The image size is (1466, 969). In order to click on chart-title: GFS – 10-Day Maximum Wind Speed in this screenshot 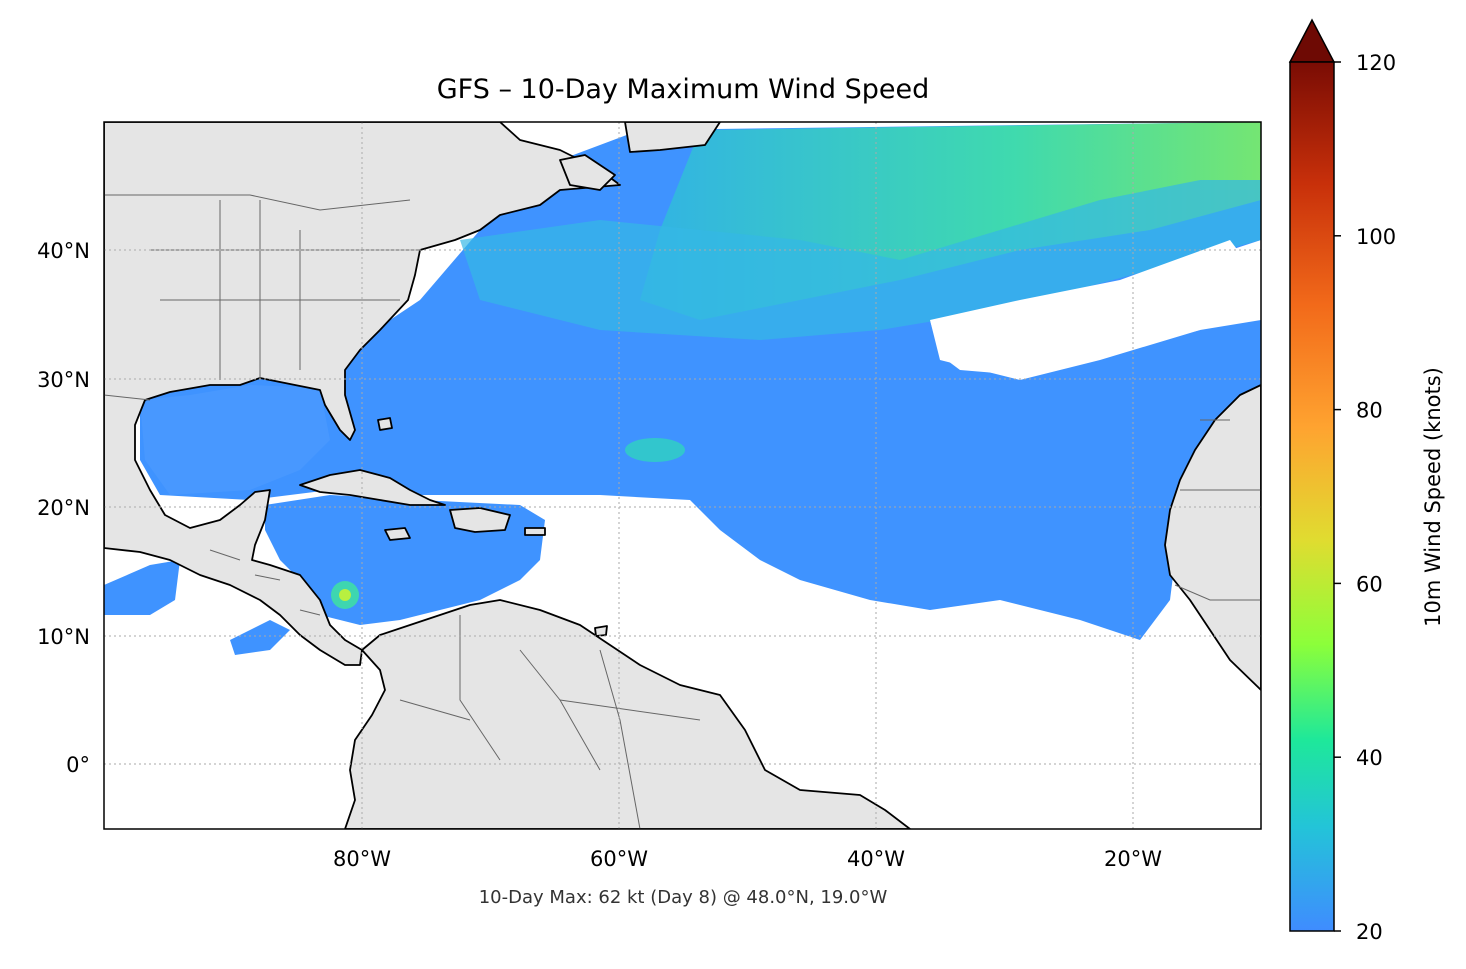, I will do `click(683, 89)`.